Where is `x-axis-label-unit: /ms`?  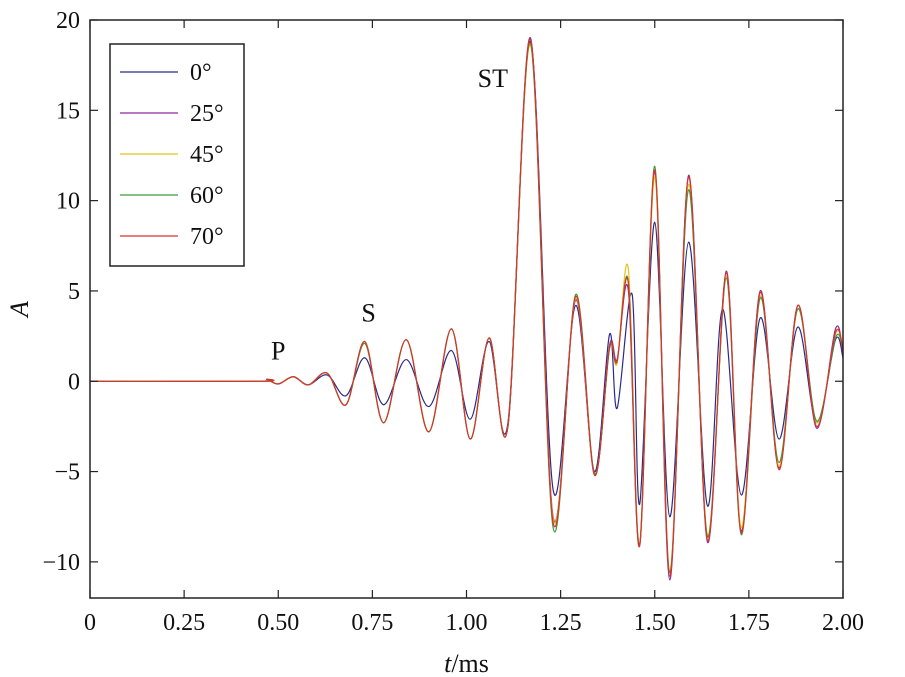
x-axis-label-unit: /ms is located at coordinates (470, 663).